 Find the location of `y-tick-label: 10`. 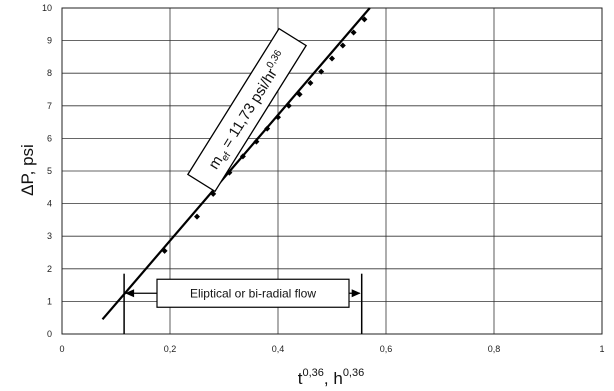

y-tick-label: 10 is located at coordinates (47, 8).